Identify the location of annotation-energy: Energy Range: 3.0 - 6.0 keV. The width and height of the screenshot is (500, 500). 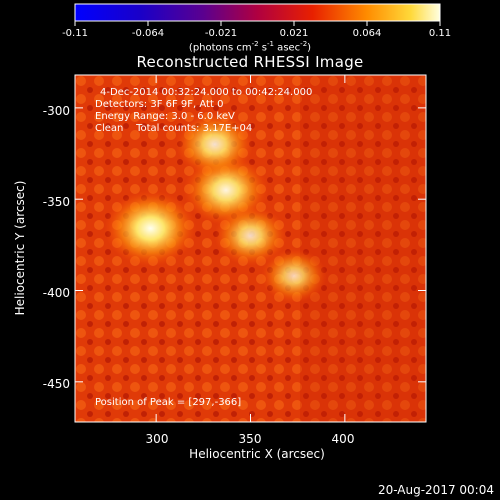
(165, 116).